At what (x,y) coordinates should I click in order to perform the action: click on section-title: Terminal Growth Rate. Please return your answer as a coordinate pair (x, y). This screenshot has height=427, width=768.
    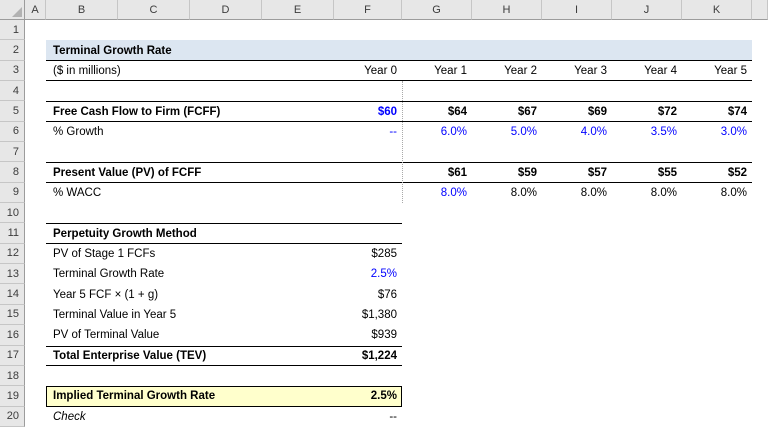
    Looking at the image, I should click on (112, 50).